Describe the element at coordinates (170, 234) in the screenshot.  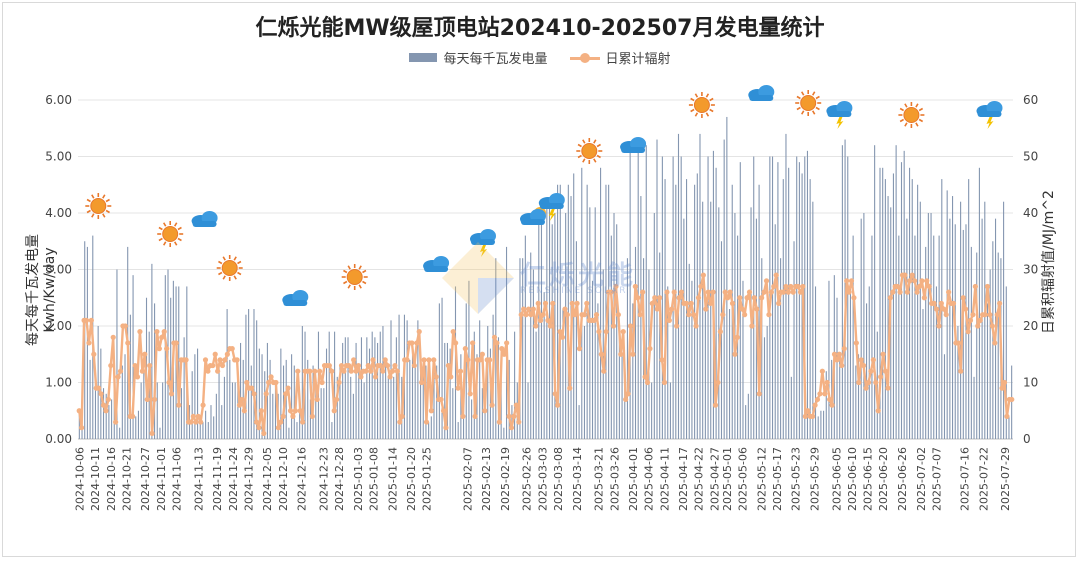
I see `sun-disc` at that location.